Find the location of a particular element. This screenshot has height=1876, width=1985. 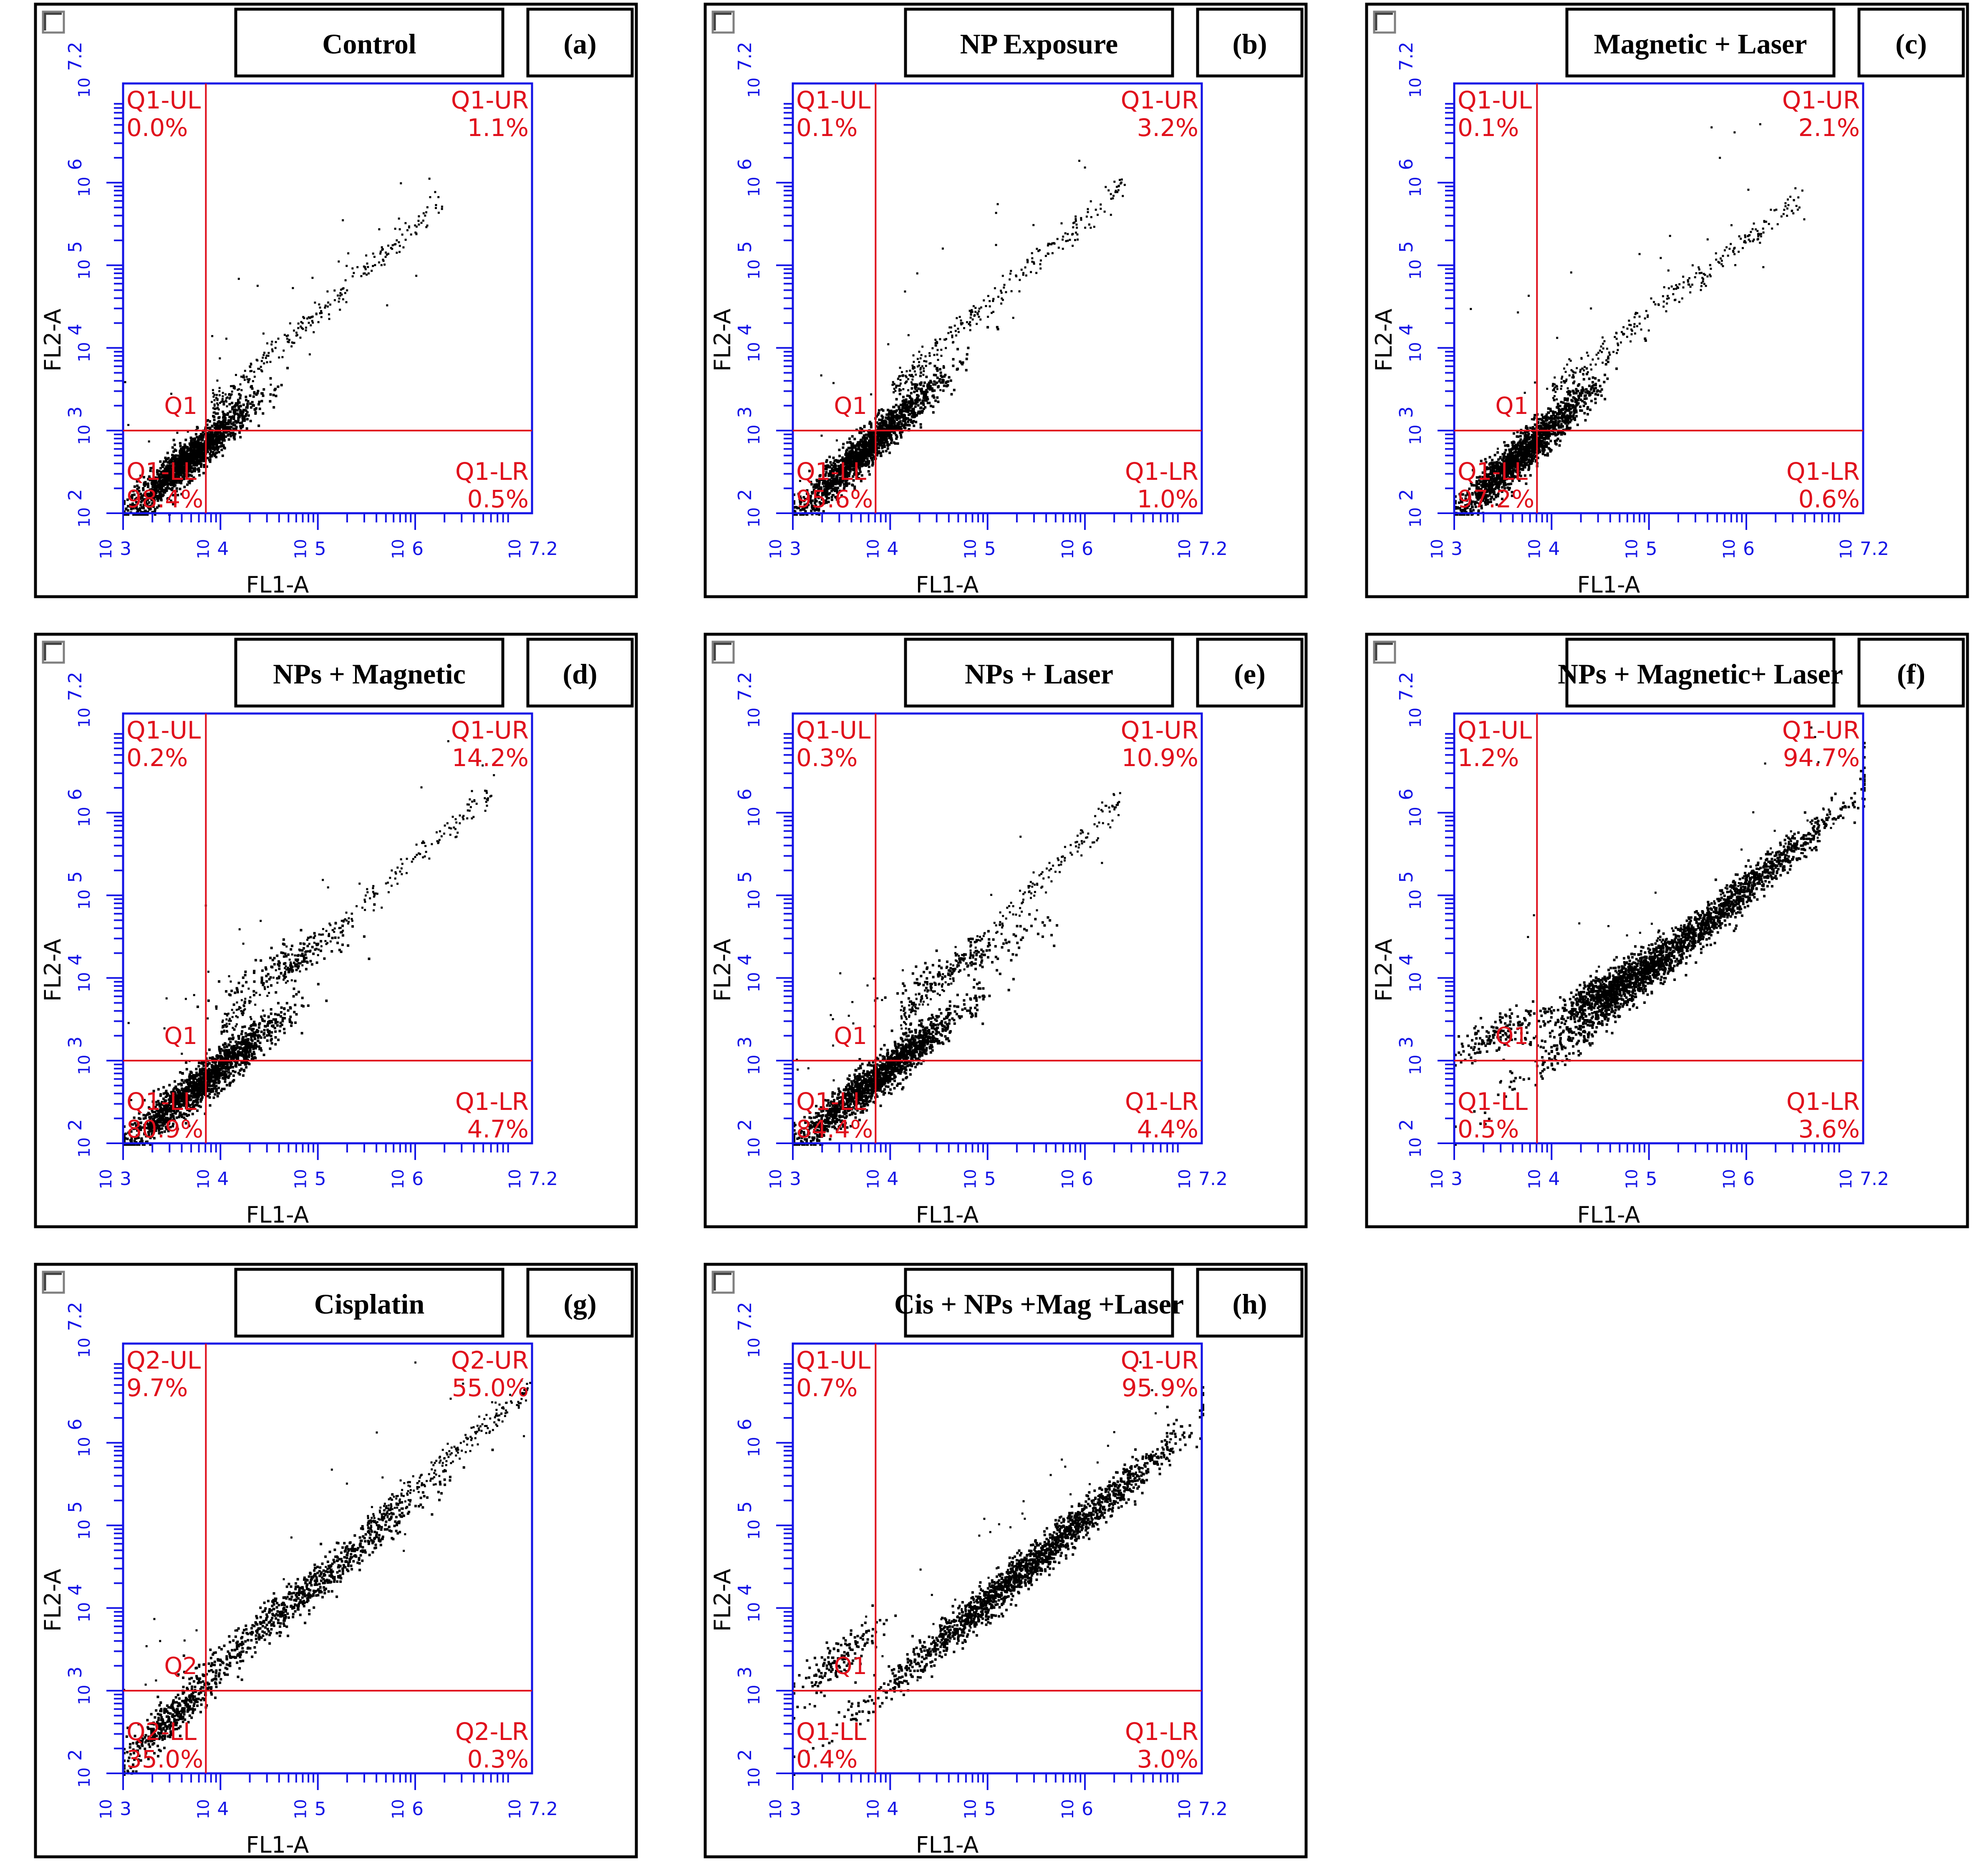

x-axis-label: FL1-A is located at coordinates (1608, 1215).